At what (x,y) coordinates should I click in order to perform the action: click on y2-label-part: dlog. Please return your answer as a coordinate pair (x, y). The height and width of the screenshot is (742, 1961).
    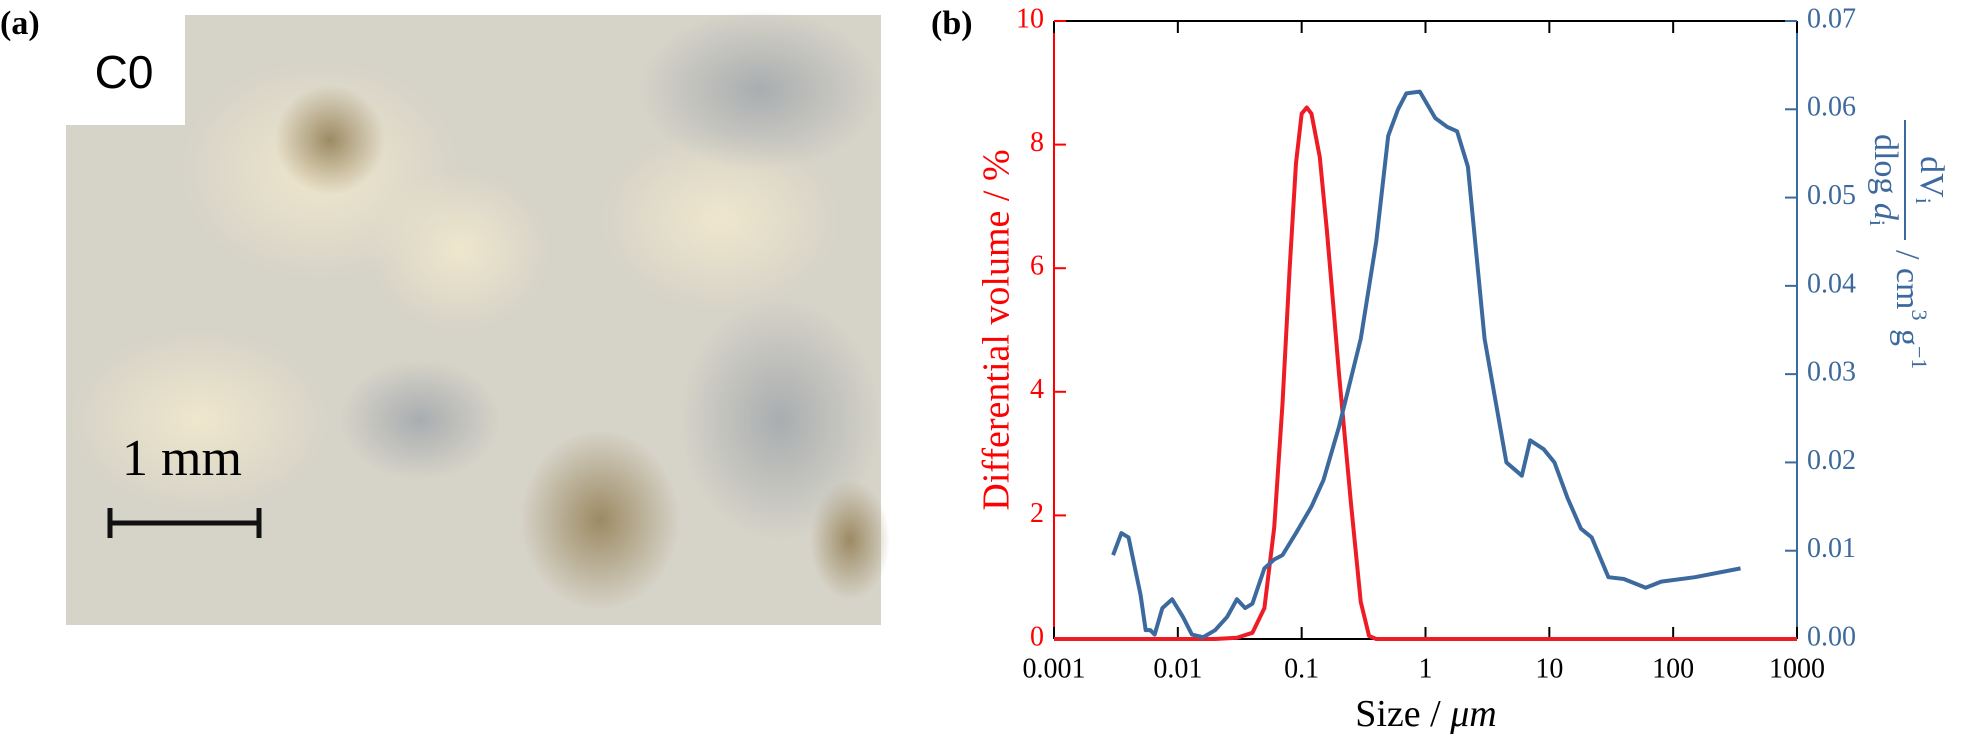
    Looking at the image, I should click on (1885, 168).